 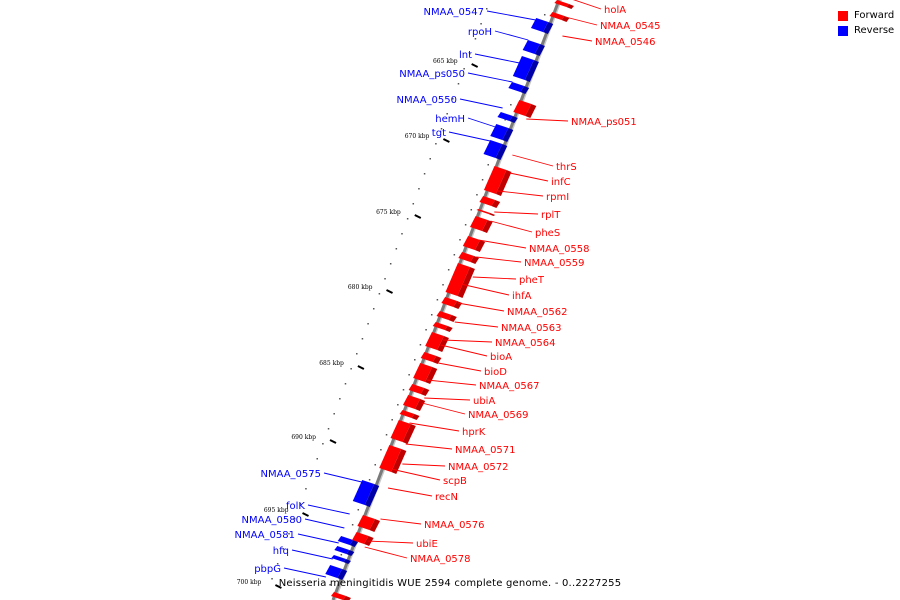 What do you see at coordinates (843, 15) in the screenshot?
I see `forward-swatch` at bounding box center [843, 15].